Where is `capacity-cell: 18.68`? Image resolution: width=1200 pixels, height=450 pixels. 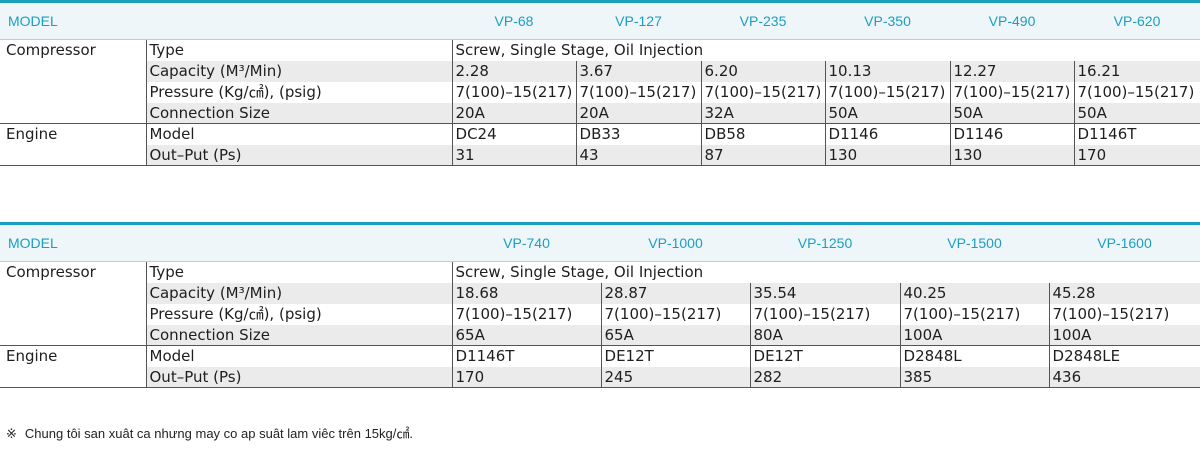
capacity-cell: 18.68 is located at coordinates (526, 293).